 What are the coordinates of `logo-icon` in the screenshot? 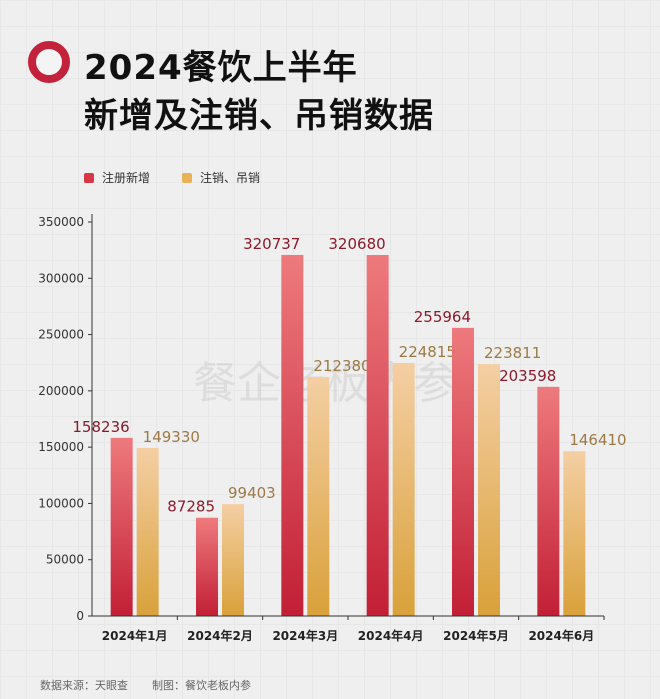 It's located at (49, 62).